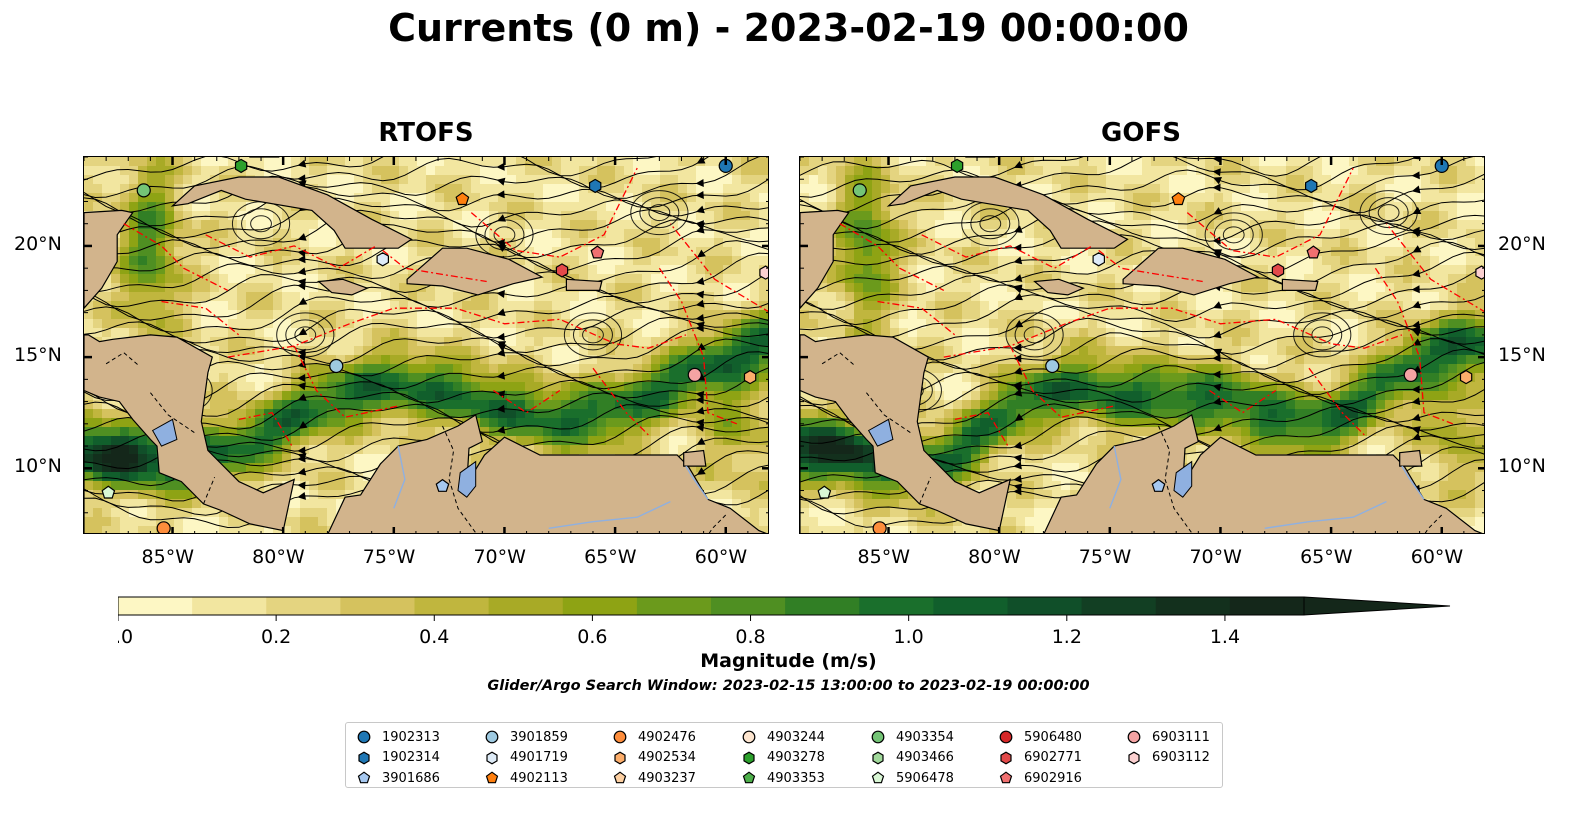  I want to click on legend-column: 5906480 6902771 6902916, so click(1040, 758).